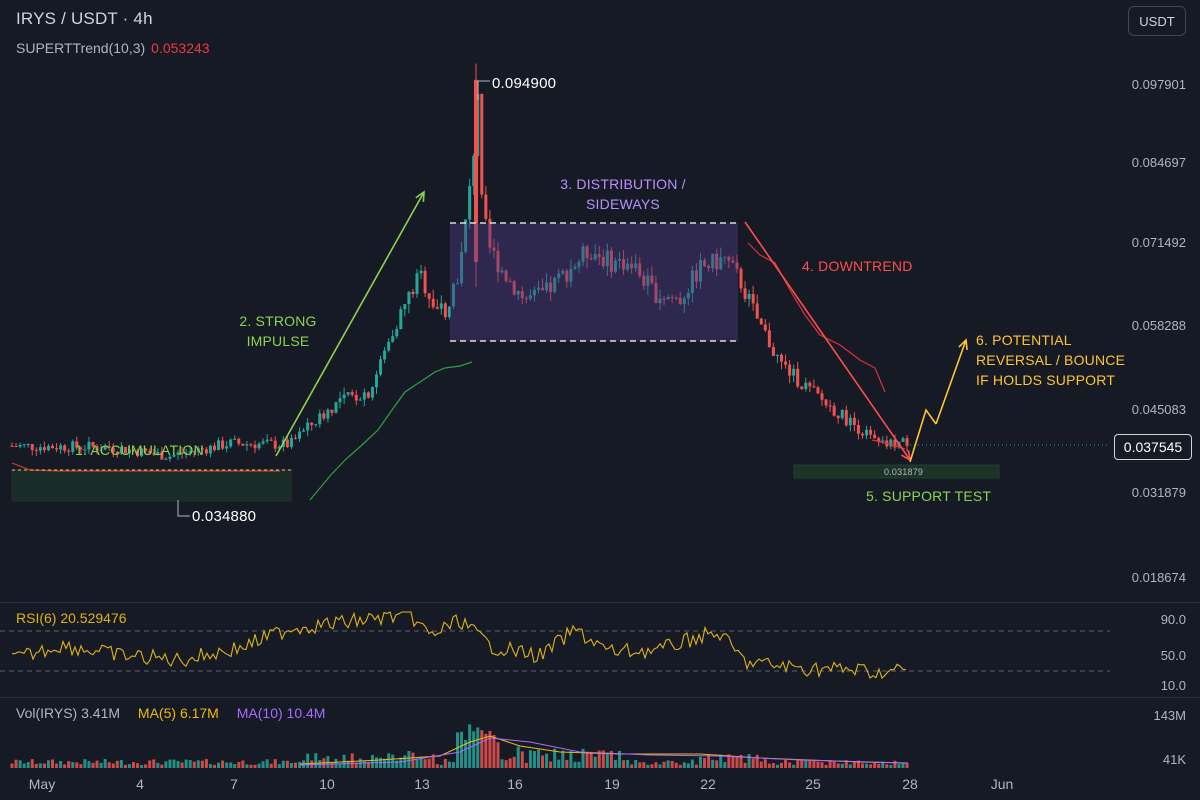  Describe the element at coordinates (1051, 360) in the screenshot. I see `phase6-line2: REVERSAL / BOUNCE` at that location.